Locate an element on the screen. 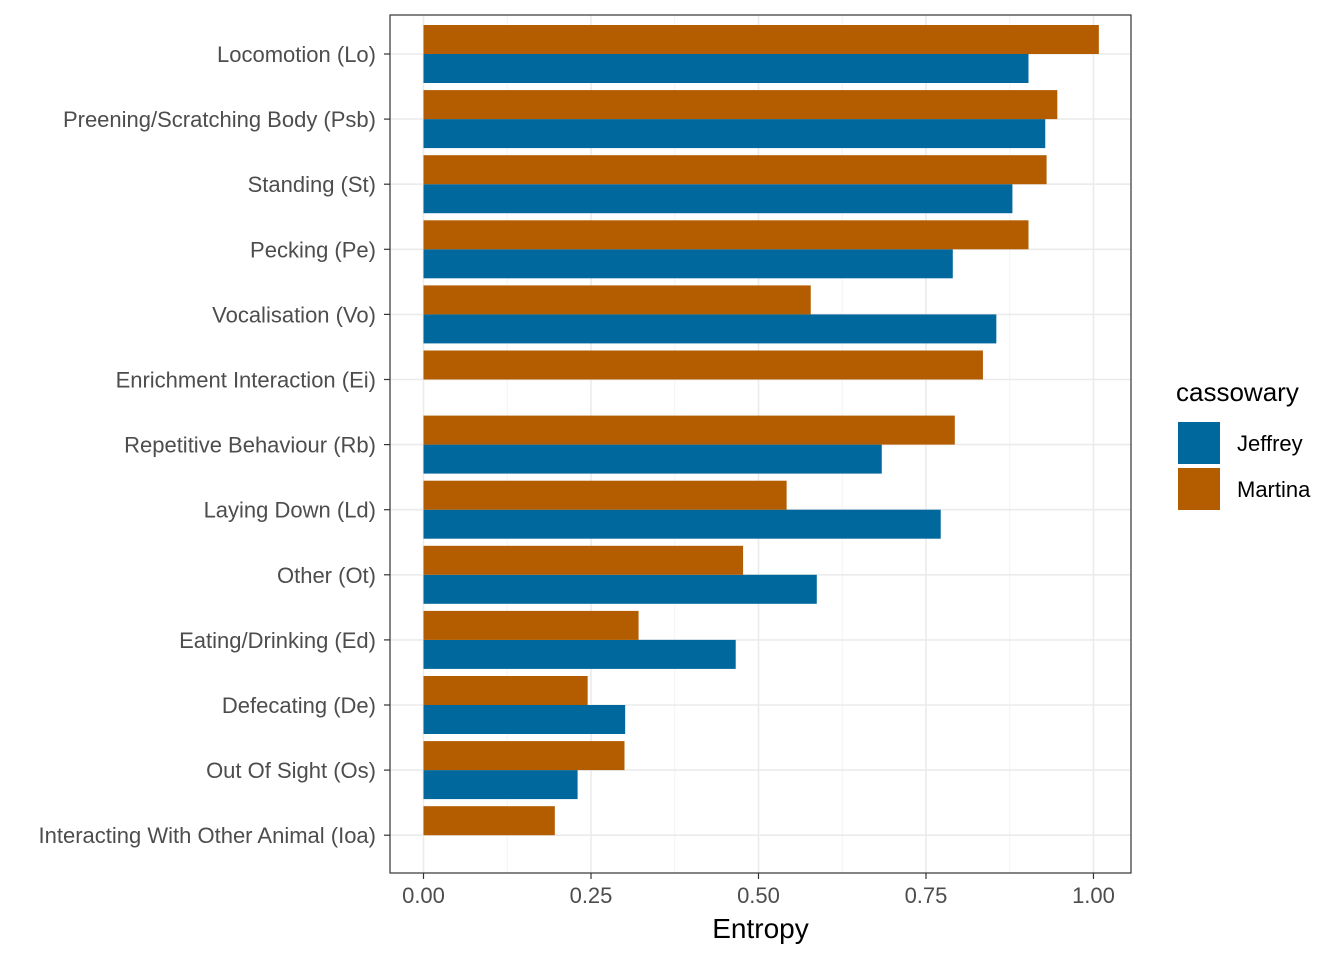 This screenshot has width=1344, height=965. legend-key-jeffrey is located at coordinates (1199, 443).